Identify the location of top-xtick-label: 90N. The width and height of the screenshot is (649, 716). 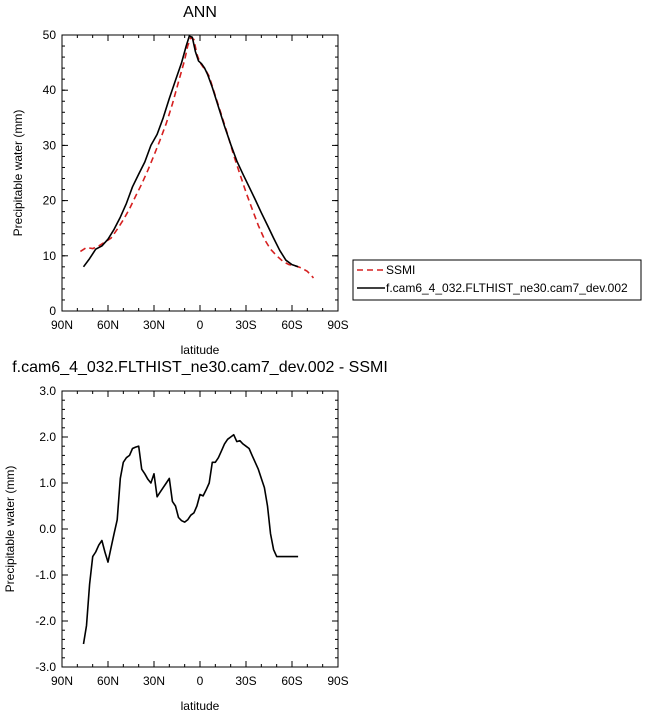
(62, 325).